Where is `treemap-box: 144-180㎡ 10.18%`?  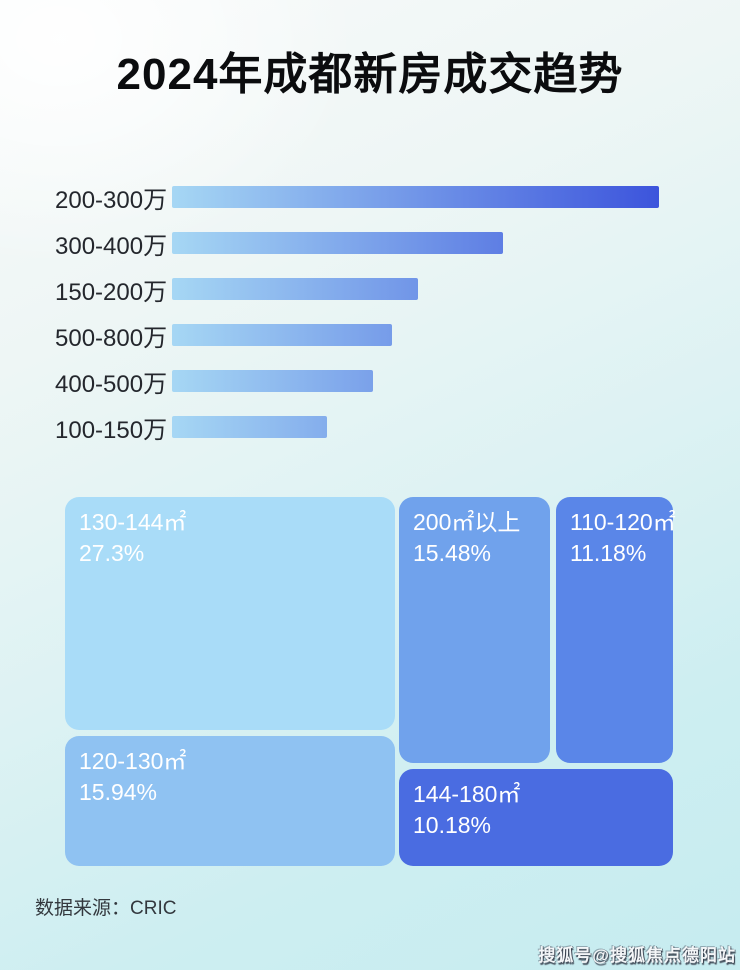 treemap-box: 144-180㎡ 10.18% is located at coordinates (536, 817).